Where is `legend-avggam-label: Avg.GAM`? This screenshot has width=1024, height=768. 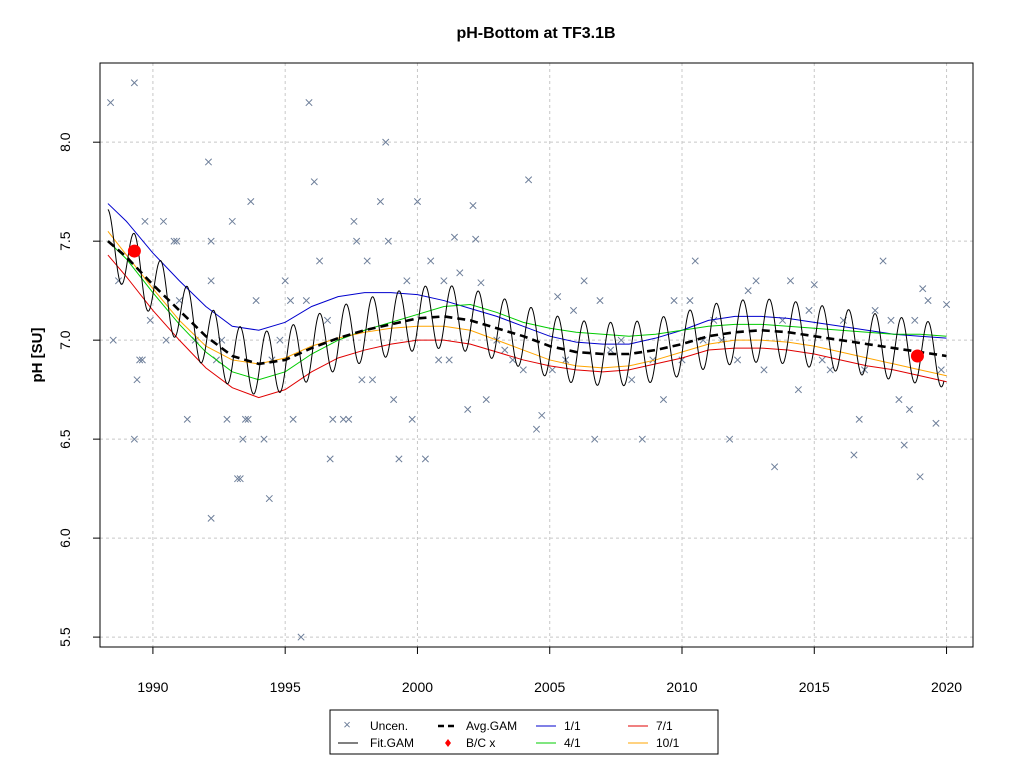
legend-avggam-label: Avg.GAM is located at coordinates (491, 726).